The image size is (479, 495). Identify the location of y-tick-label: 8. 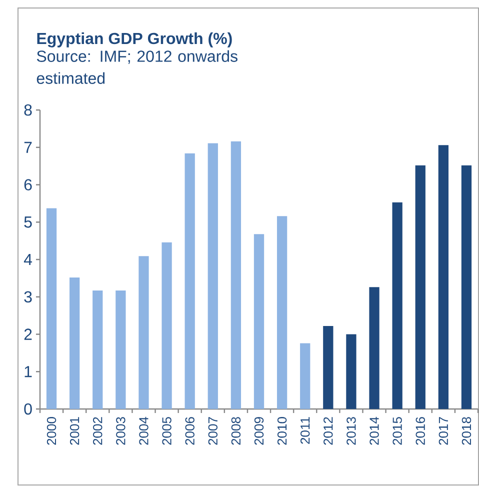
(28, 110).